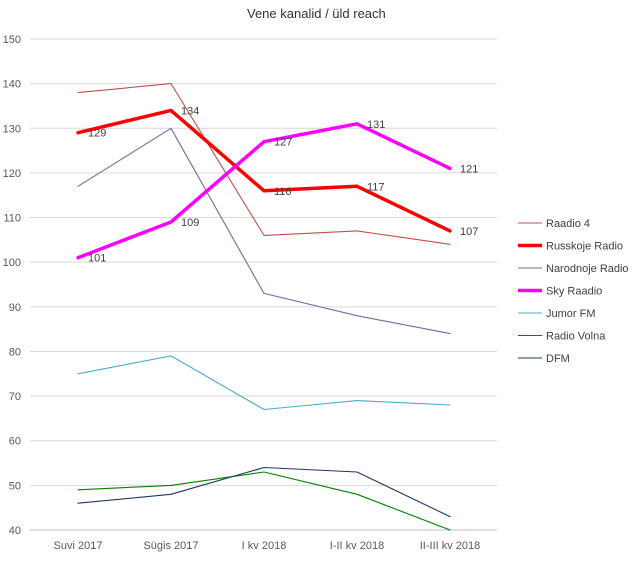  I want to click on data-label: 116, so click(283, 192).